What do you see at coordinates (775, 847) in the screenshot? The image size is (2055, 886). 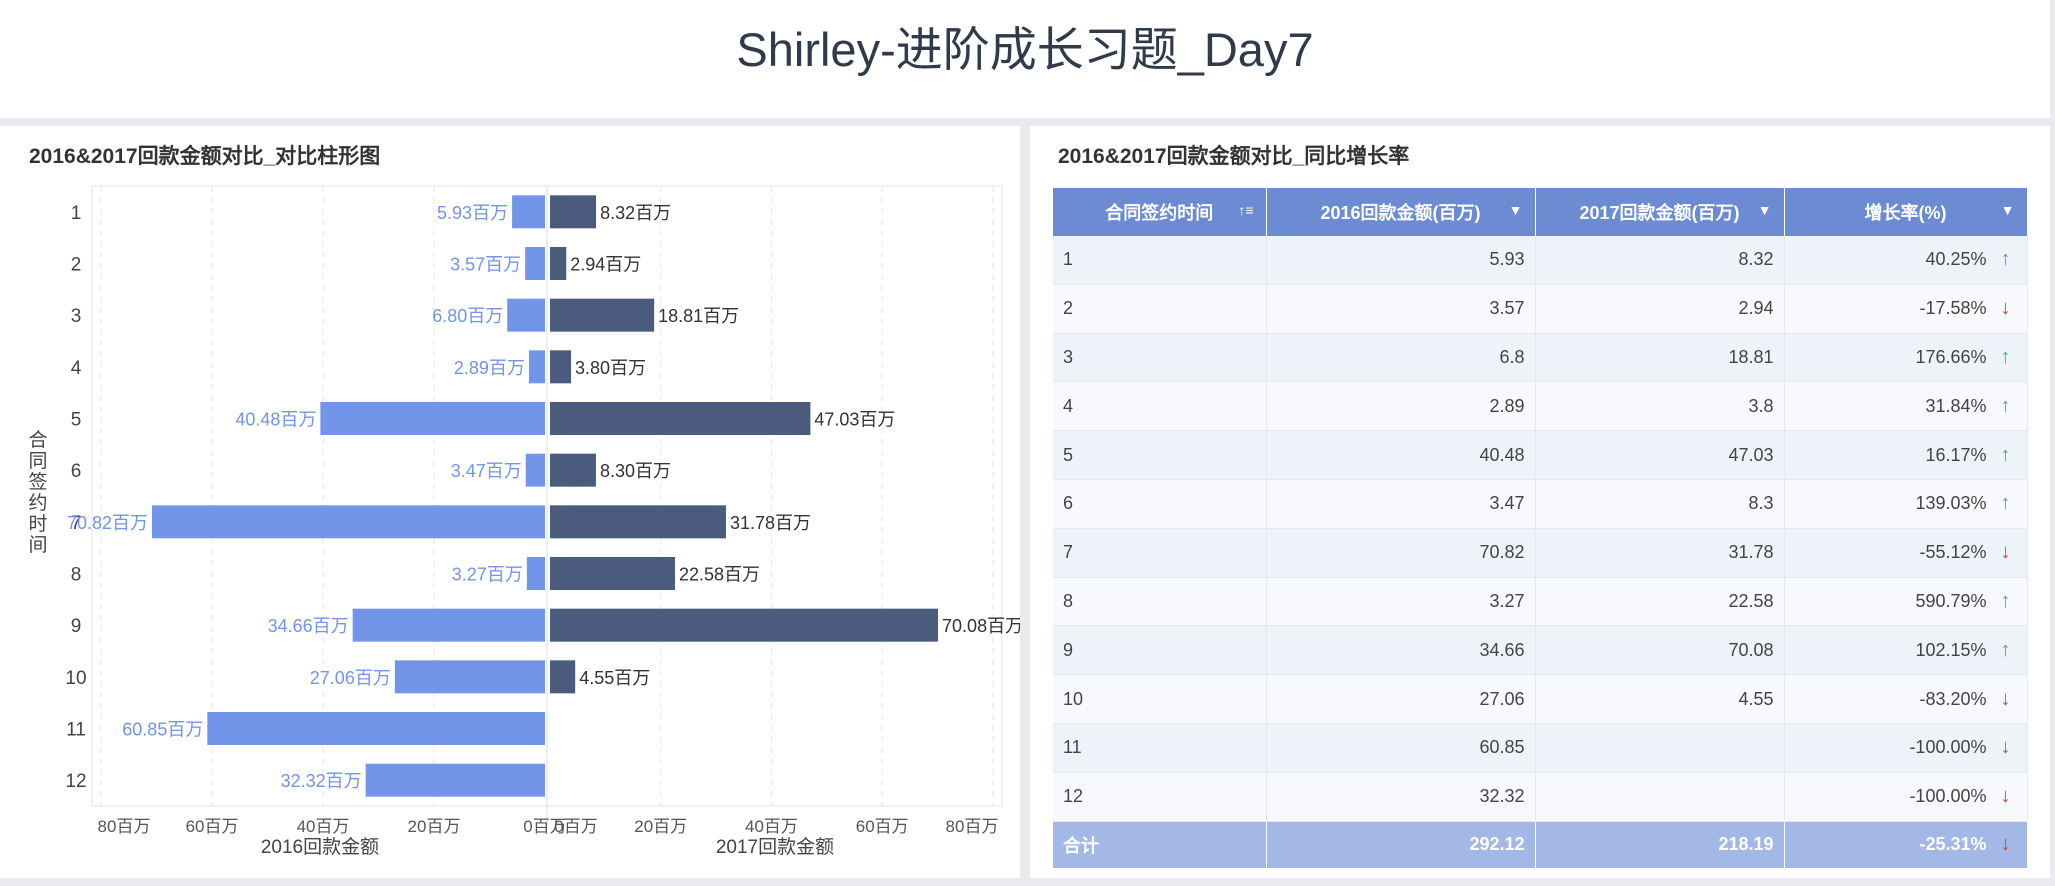 I see `x-axis-title-2017: 2017回款金额` at bounding box center [775, 847].